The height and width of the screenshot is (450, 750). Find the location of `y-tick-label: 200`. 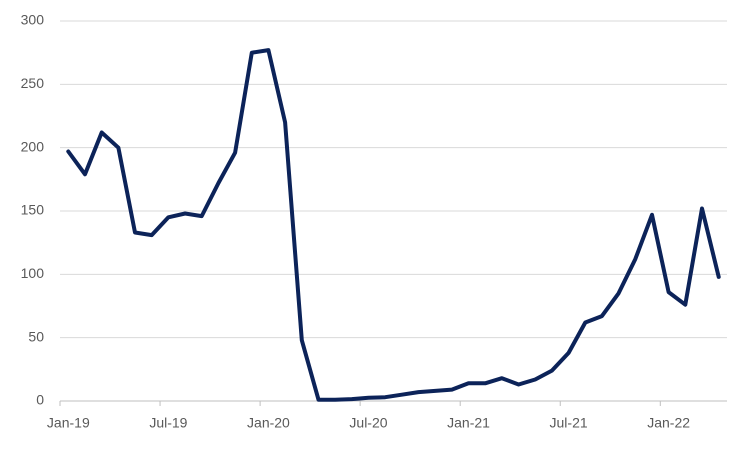

y-tick-label: 200 is located at coordinates (33, 146).